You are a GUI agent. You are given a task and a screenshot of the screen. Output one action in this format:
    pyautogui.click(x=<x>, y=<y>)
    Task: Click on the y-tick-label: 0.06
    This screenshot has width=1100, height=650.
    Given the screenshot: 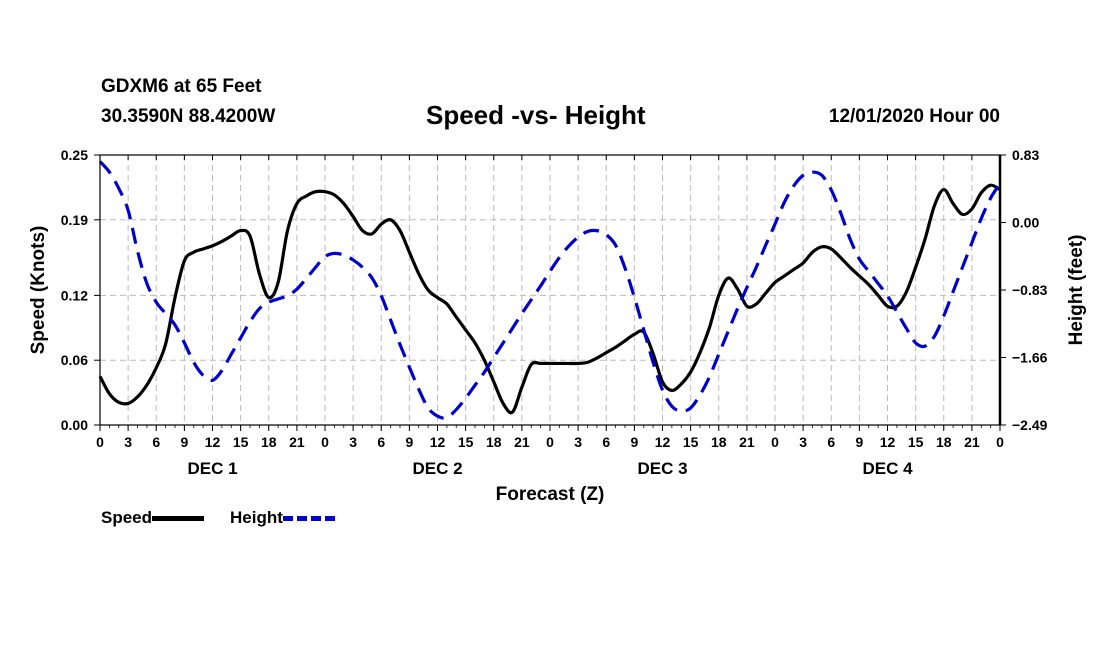 What is the action you would take?
    pyautogui.click(x=74, y=360)
    